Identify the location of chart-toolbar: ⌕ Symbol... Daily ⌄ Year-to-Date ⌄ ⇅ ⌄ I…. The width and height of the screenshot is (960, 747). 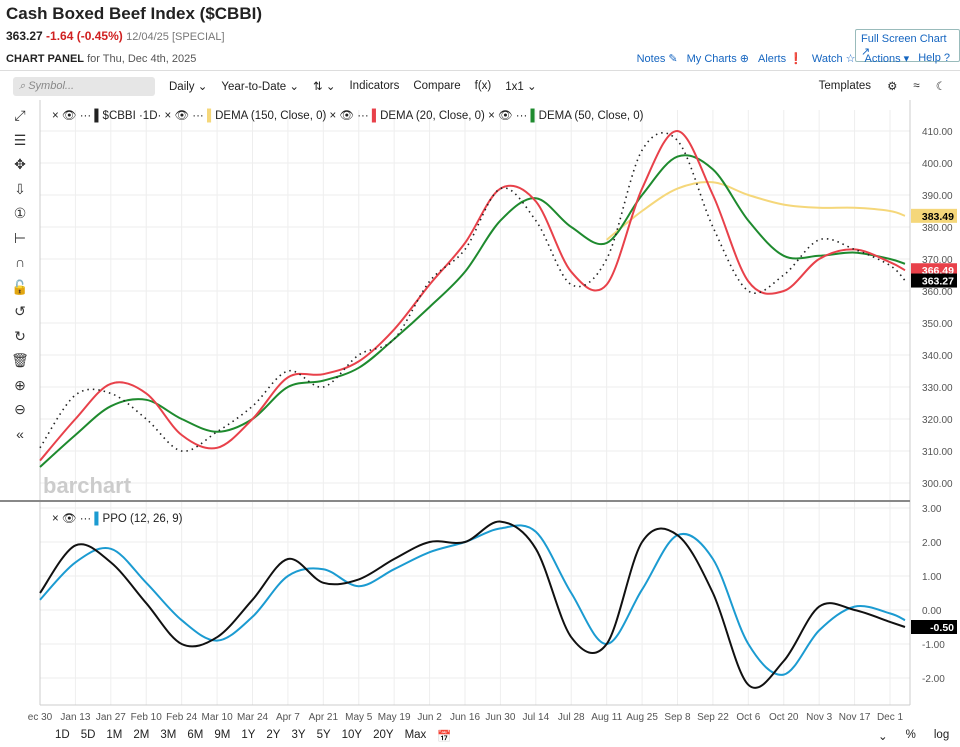
(480, 86).